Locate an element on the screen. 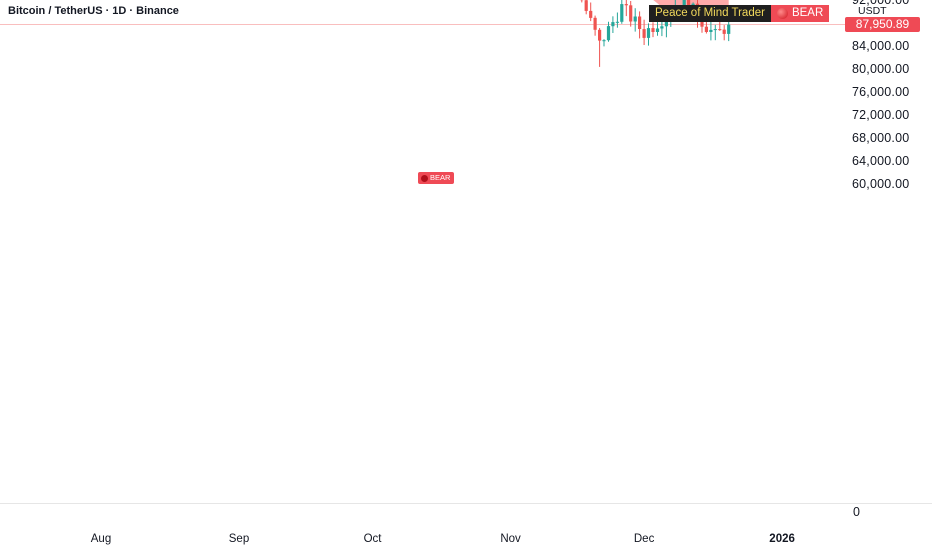 Image resolution: width=932 pixels, height=550 pixels. x-axis-separator is located at coordinates (466, 503).